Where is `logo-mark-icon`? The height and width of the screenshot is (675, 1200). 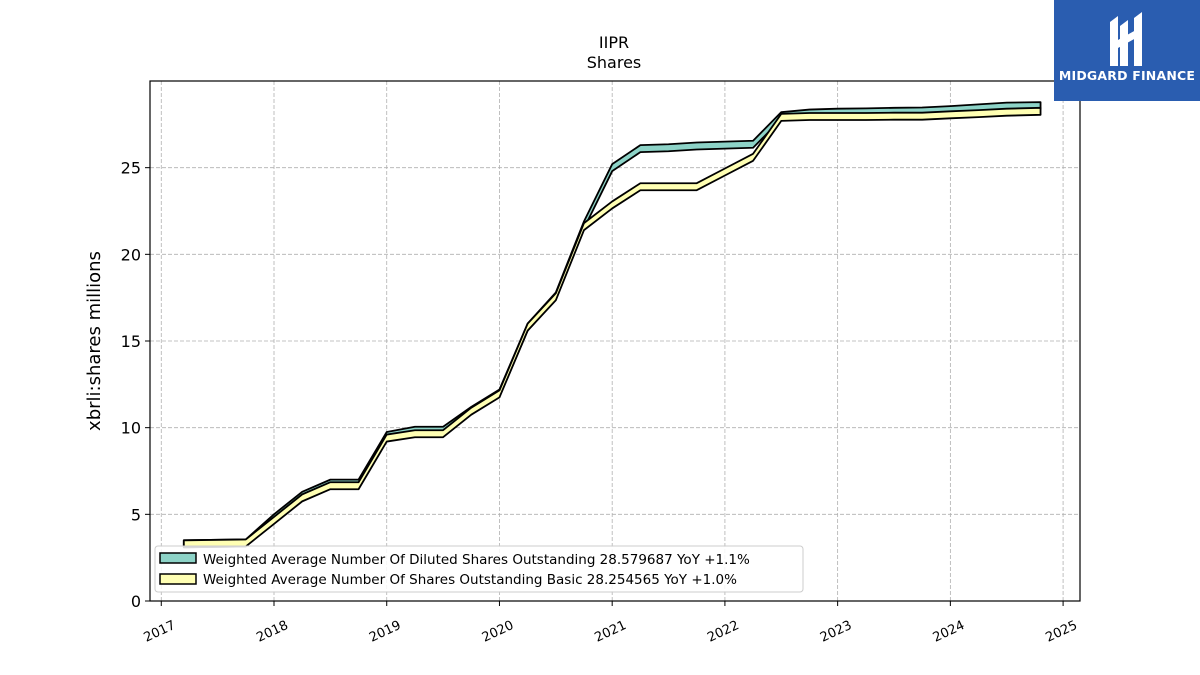 logo-mark-icon is located at coordinates (1126, 39).